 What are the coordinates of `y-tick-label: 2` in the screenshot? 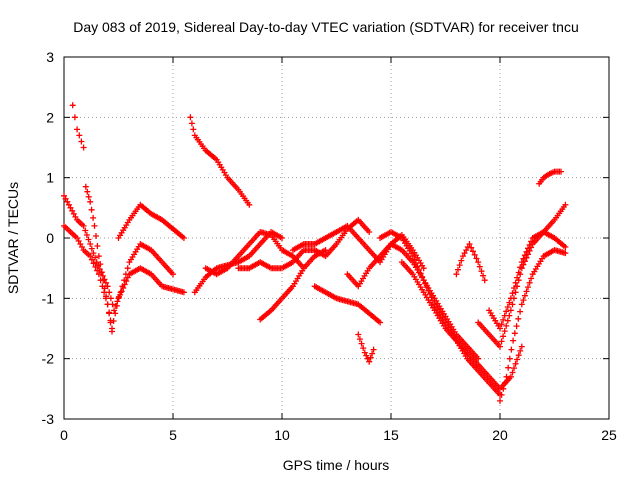 It's located at (50, 117).